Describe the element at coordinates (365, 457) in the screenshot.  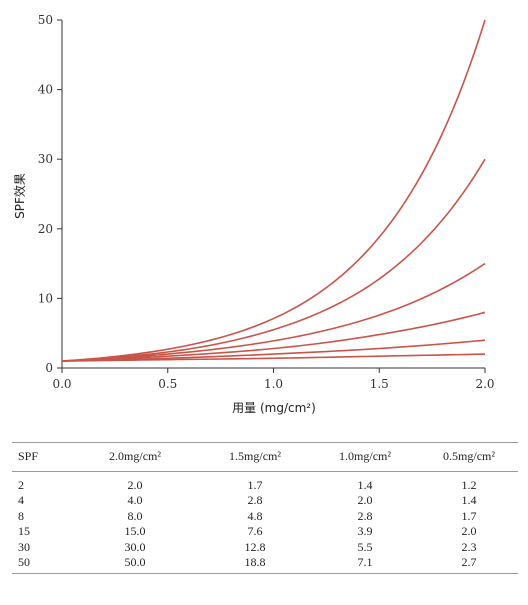
I see `header-1-0: 1.0mg/cm²` at that location.